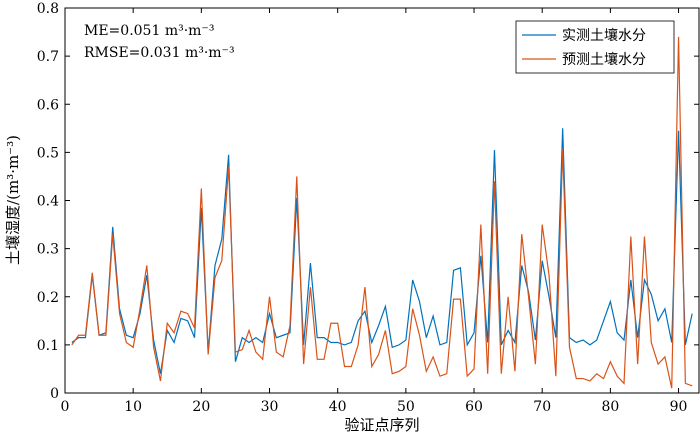 The image size is (700, 434). Describe the element at coordinates (679, 407) in the screenshot. I see `x-tick-label-90: 90` at that location.